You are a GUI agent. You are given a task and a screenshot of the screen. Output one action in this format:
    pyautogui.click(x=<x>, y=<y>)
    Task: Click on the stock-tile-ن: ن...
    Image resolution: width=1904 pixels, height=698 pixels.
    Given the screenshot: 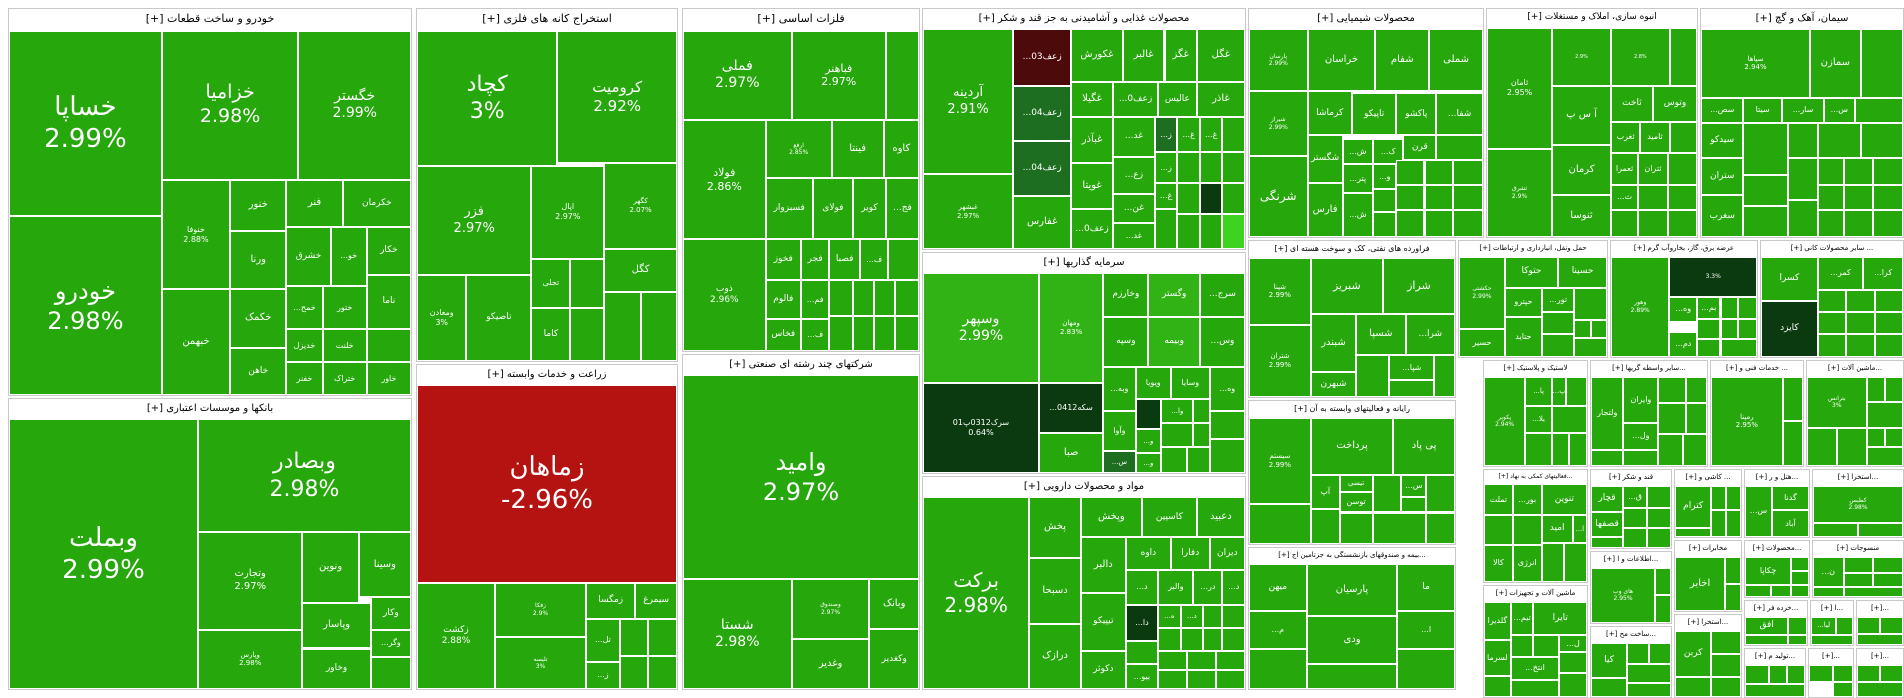 What is the action you would take?
    pyautogui.click(x=1828, y=571)
    